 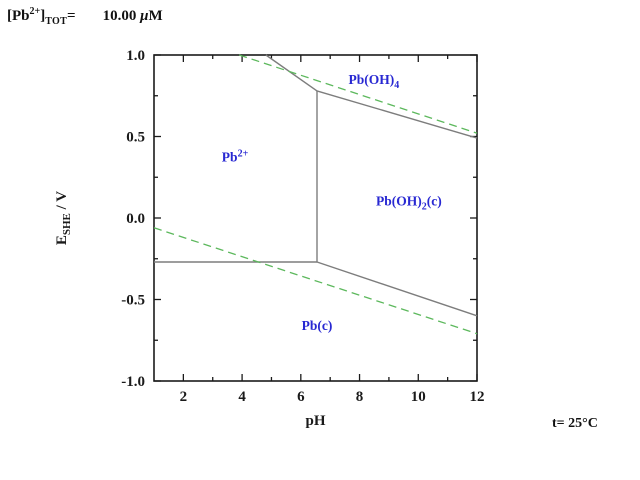 What do you see at coordinates (360, 397) in the screenshot?
I see `x-tick-label: 8` at bounding box center [360, 397].